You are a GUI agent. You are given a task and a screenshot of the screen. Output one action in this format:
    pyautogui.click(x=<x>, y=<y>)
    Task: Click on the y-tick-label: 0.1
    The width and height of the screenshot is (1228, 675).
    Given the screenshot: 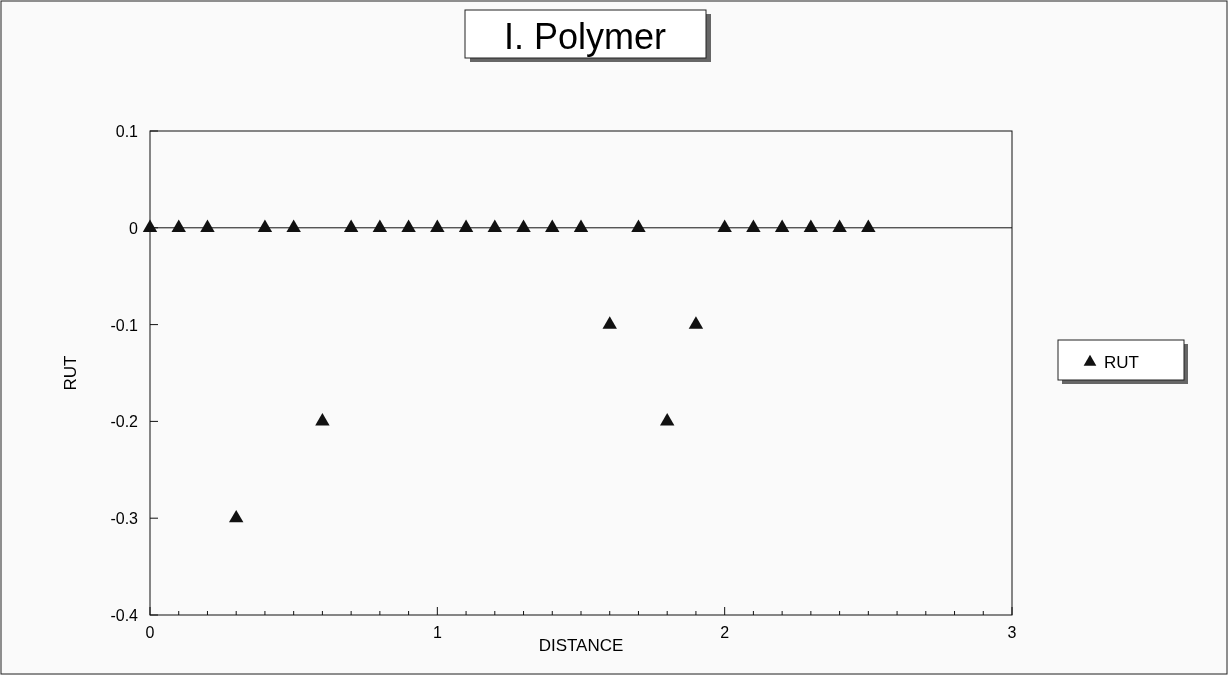 What is the action you would take?
    pyautogui.click(x=127, y=131)
    